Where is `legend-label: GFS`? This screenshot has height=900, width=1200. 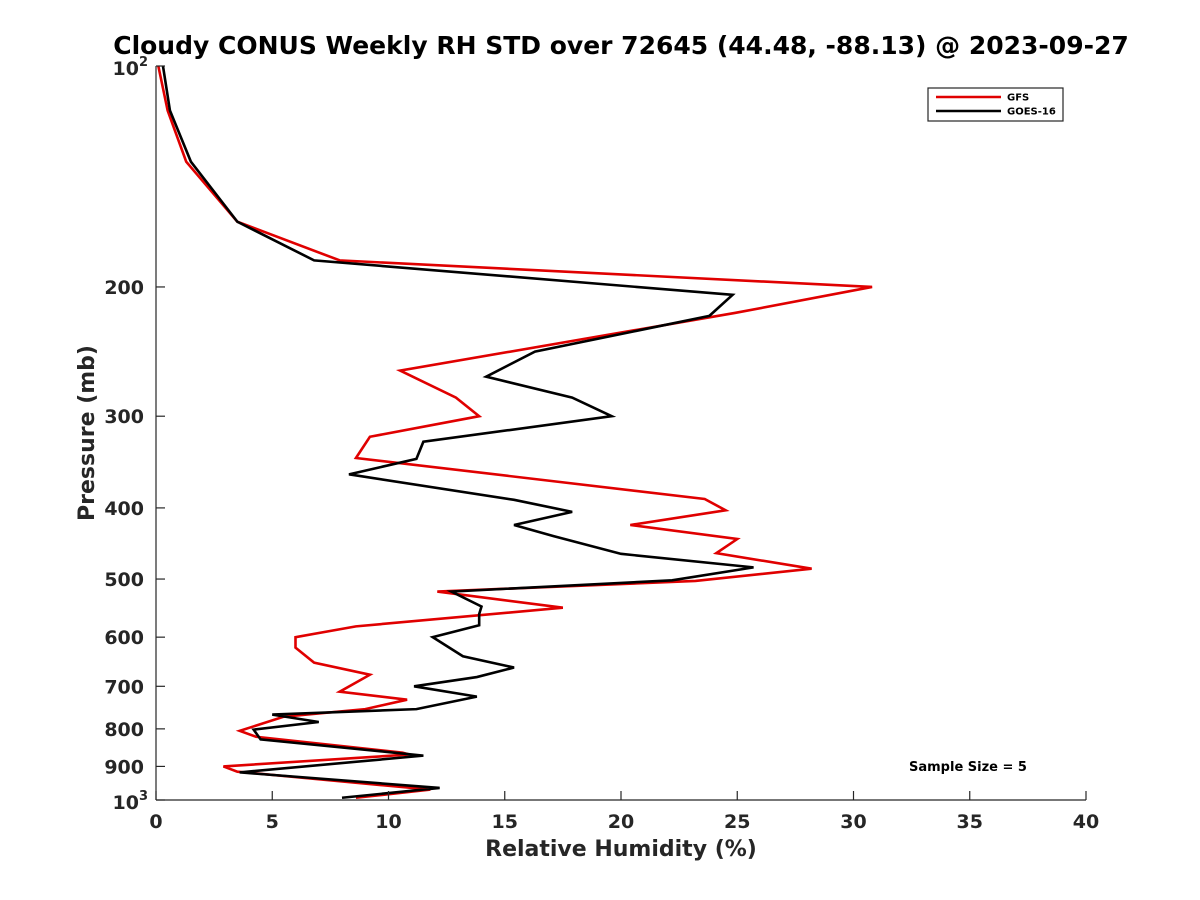 legend-label: GFS is located at coordinates (1018, 98).